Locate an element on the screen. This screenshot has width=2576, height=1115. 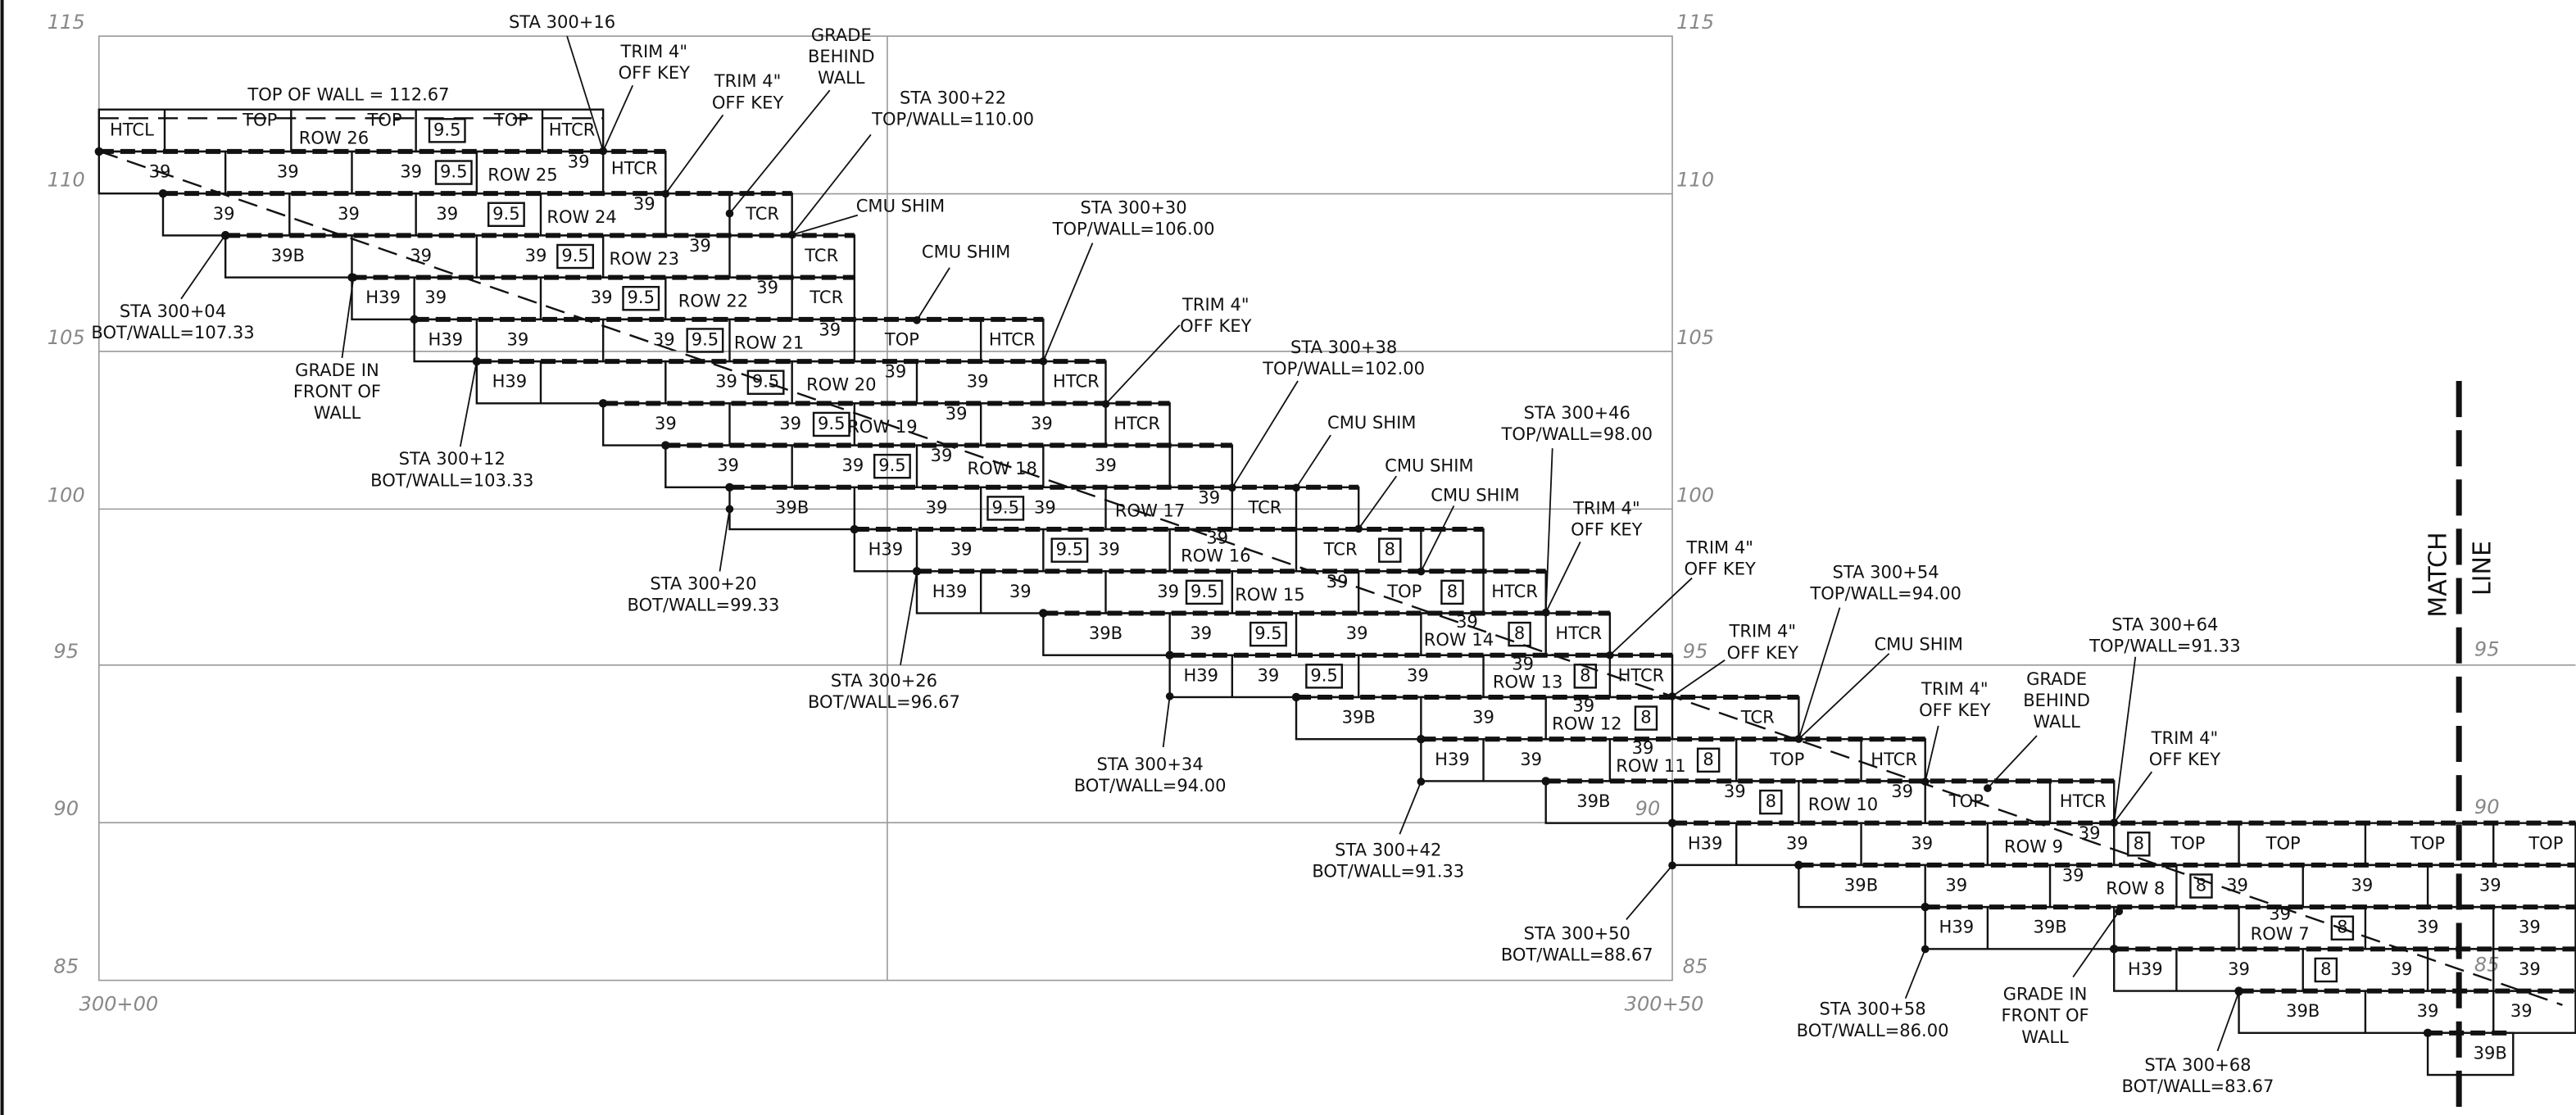
match-line-label: LINE is located at coordinates (2483, 568).